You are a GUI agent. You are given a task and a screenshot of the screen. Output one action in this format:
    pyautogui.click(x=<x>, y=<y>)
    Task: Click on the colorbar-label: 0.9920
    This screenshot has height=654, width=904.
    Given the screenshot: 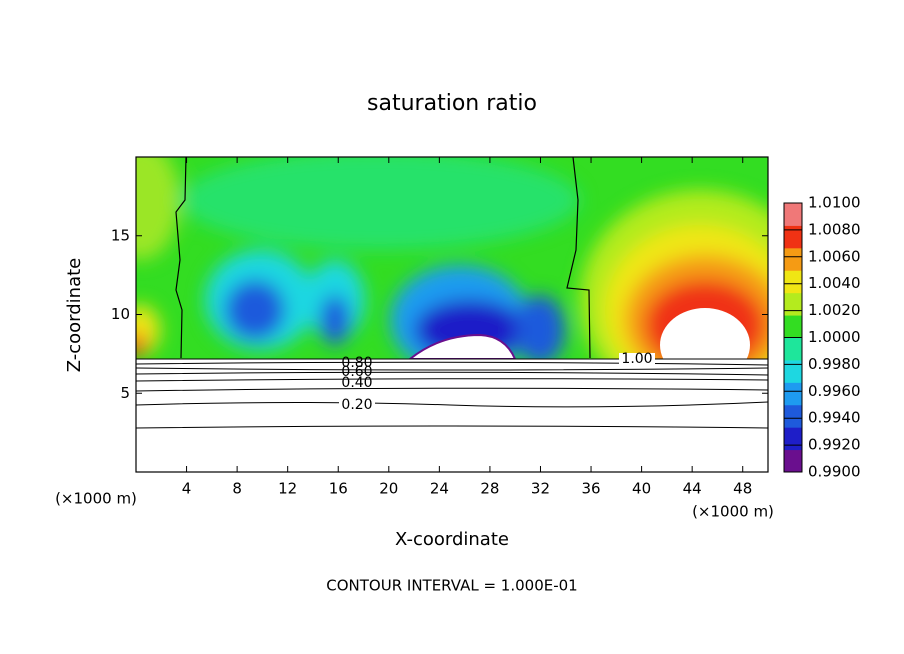 What is the action you would take?
    pyautogui.click(x=834, y=445)
    